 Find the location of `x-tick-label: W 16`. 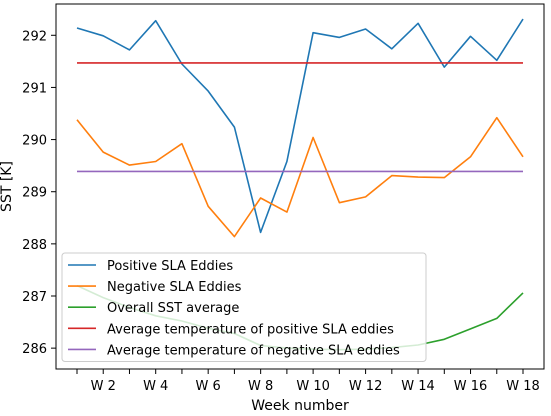

x-tick-label: W 16 is located at coordinates (471, 386).